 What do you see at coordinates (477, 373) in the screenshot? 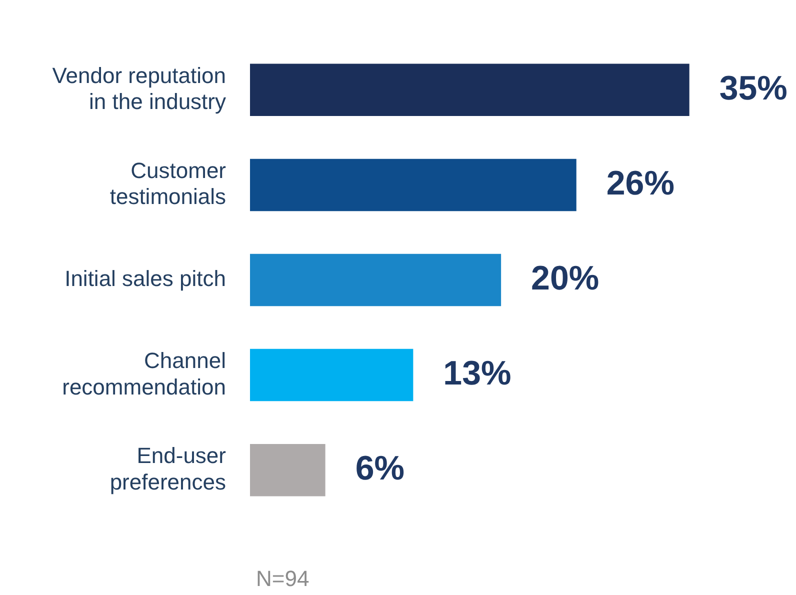
I see `data-label: 13%` at bounding box center [477, 373].